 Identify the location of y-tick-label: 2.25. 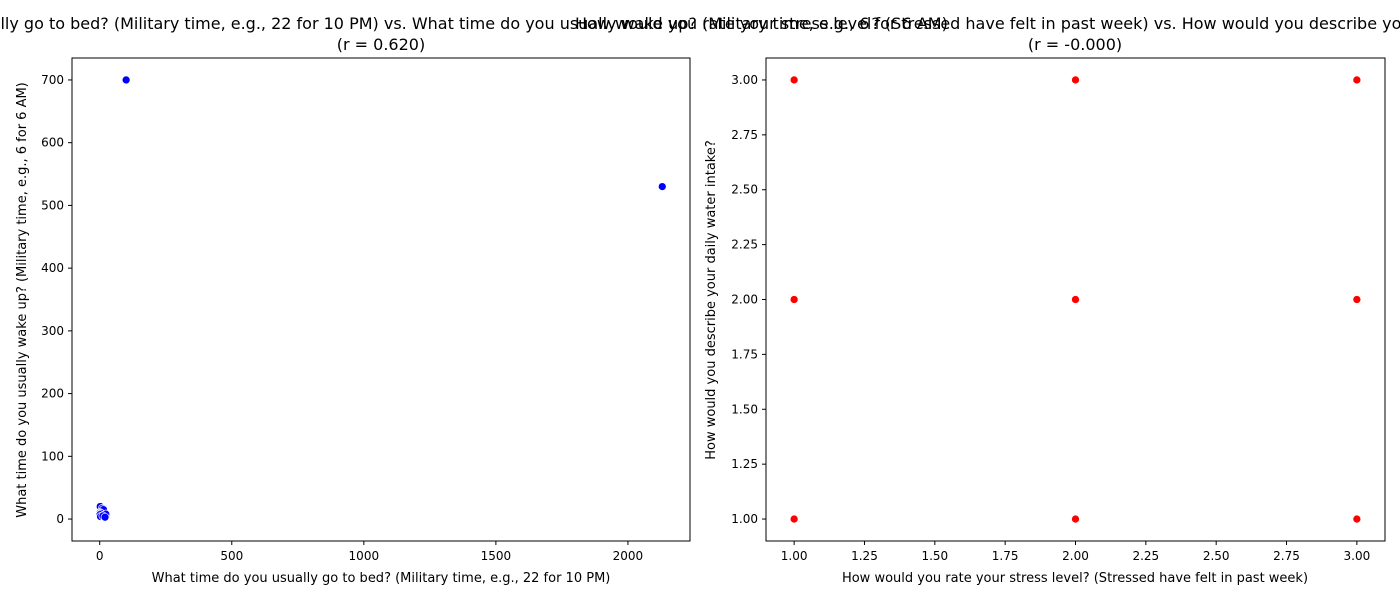
(744, 245).